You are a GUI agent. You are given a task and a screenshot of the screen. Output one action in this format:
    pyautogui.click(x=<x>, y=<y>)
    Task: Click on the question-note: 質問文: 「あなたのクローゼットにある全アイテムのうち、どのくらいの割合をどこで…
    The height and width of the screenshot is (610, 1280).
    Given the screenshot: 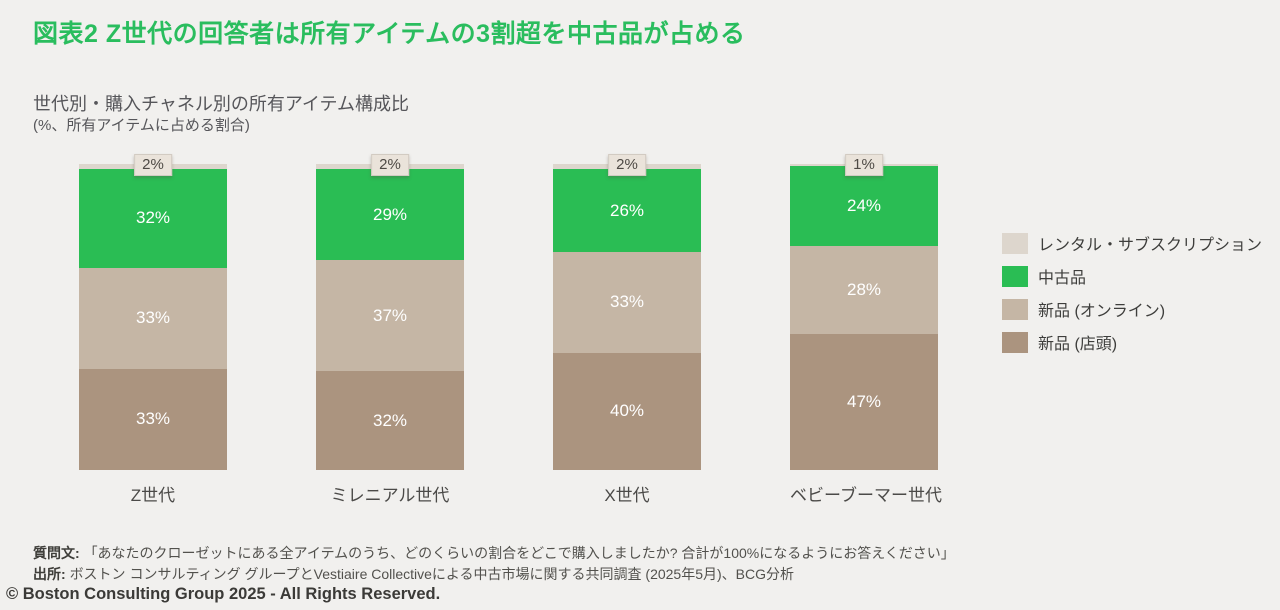 What is the action you would take?
    pyautogui.click(x=494, y=553)
    